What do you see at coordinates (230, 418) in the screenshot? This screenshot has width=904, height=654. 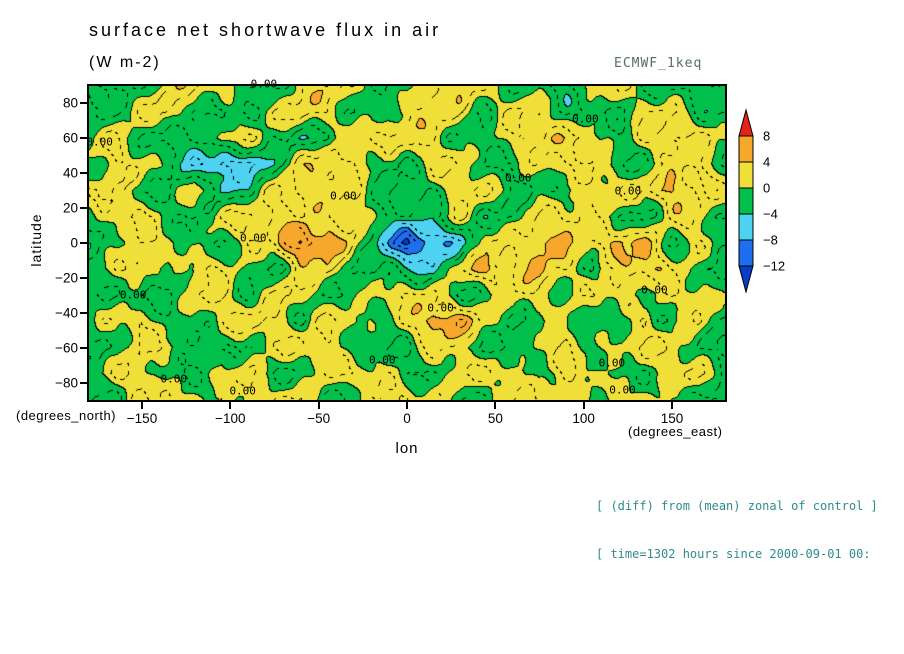 I see `x-tick-label: −100` at bounding box center [230, 418].